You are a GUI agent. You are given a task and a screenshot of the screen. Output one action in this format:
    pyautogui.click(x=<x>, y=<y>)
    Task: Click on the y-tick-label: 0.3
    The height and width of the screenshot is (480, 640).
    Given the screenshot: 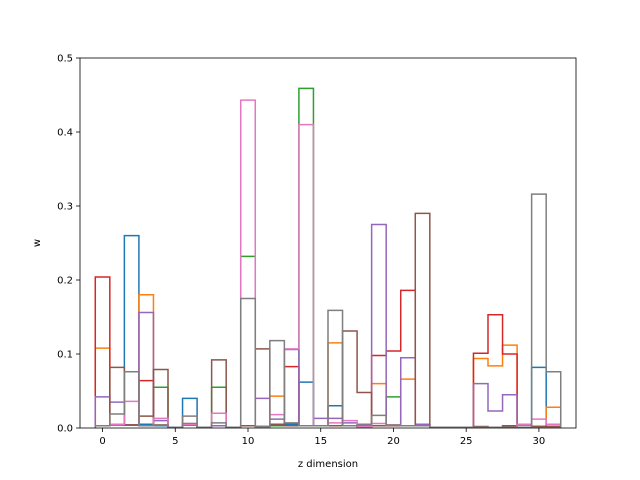 What is the action you would take?
    pyautogui.click(x=65, y=207)
    